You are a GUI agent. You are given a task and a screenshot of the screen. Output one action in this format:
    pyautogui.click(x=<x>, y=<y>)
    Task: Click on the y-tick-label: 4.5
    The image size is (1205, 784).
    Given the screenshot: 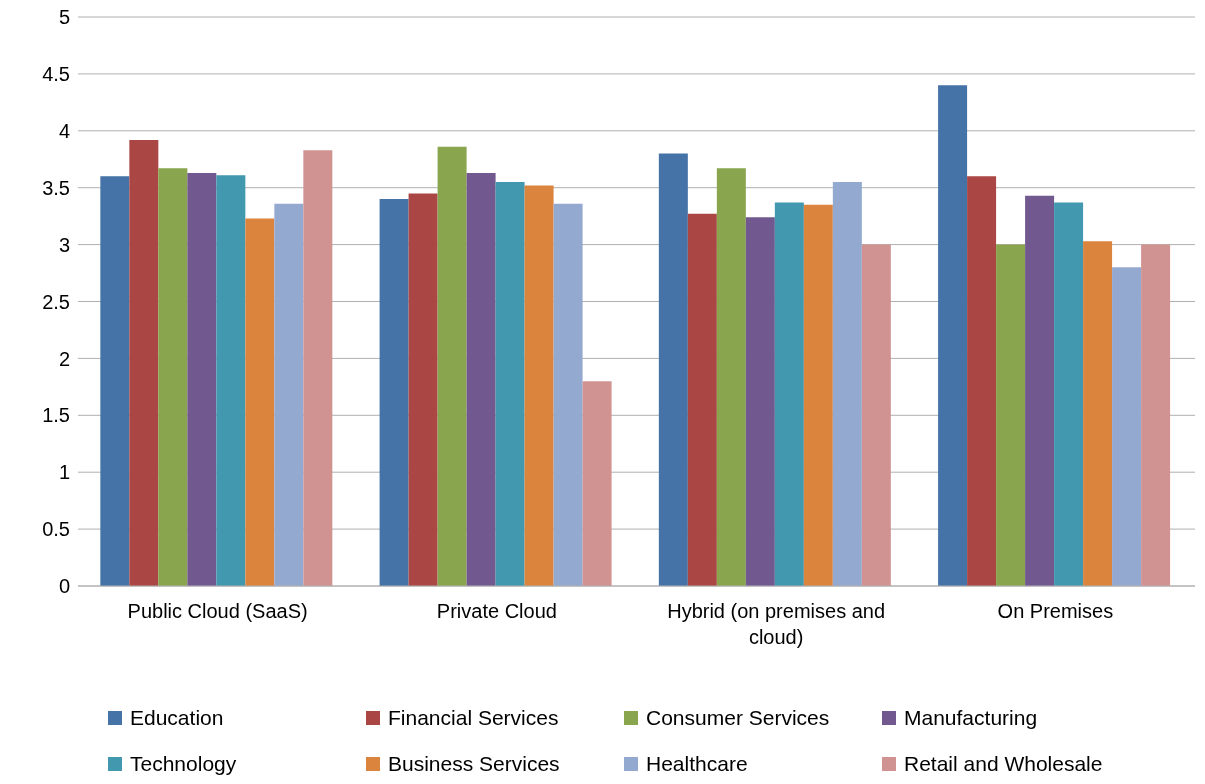 What is the action you would take?
    pyautogui.click(x=56, y=74)
    